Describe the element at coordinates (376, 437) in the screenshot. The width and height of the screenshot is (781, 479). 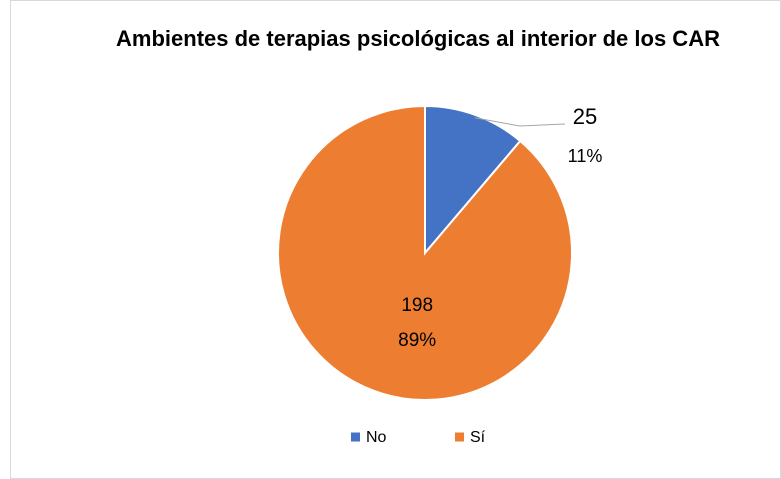
I see `legend-label: No` at that location.